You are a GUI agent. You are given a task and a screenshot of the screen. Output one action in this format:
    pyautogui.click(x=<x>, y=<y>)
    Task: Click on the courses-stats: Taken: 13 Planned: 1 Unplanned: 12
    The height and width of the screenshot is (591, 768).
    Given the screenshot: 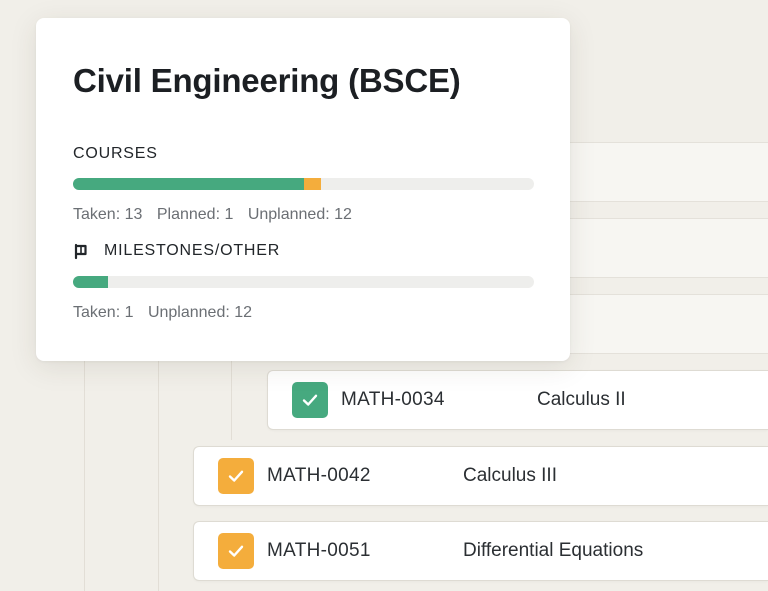 What is the action you would take?
    pyautogui.click(x=217, y=215)
    